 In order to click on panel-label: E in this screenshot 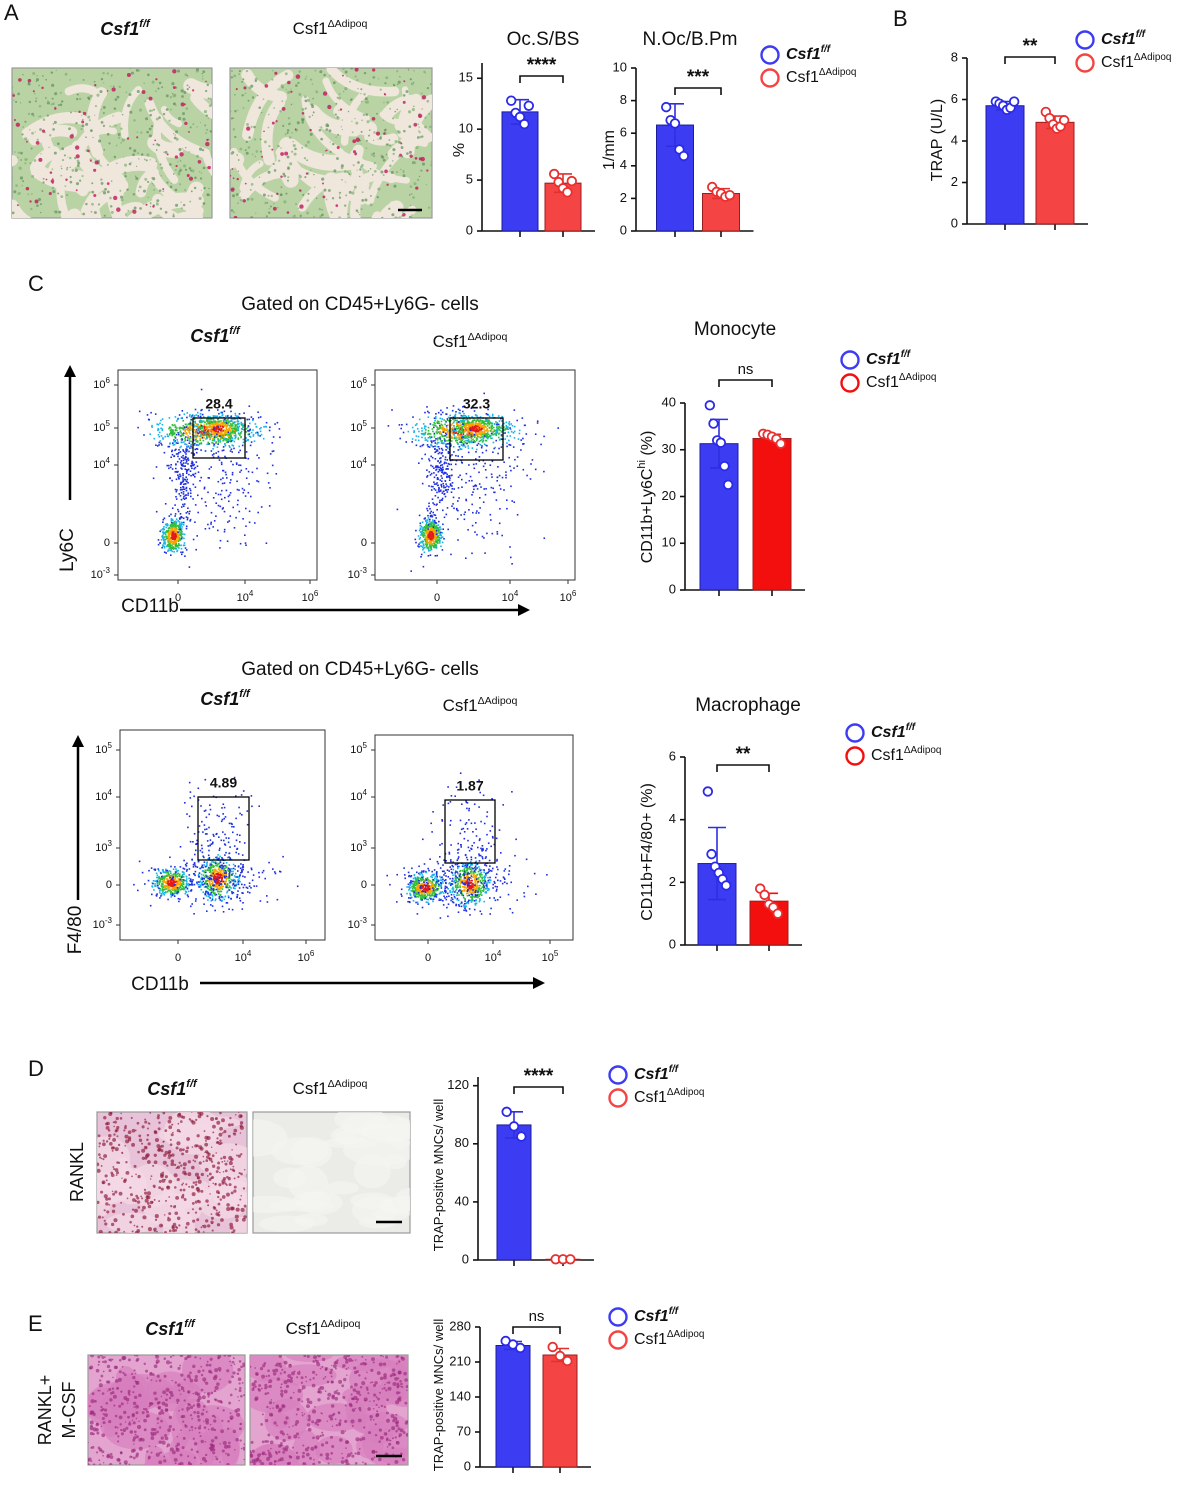, I will do `click(35, 1323)`.